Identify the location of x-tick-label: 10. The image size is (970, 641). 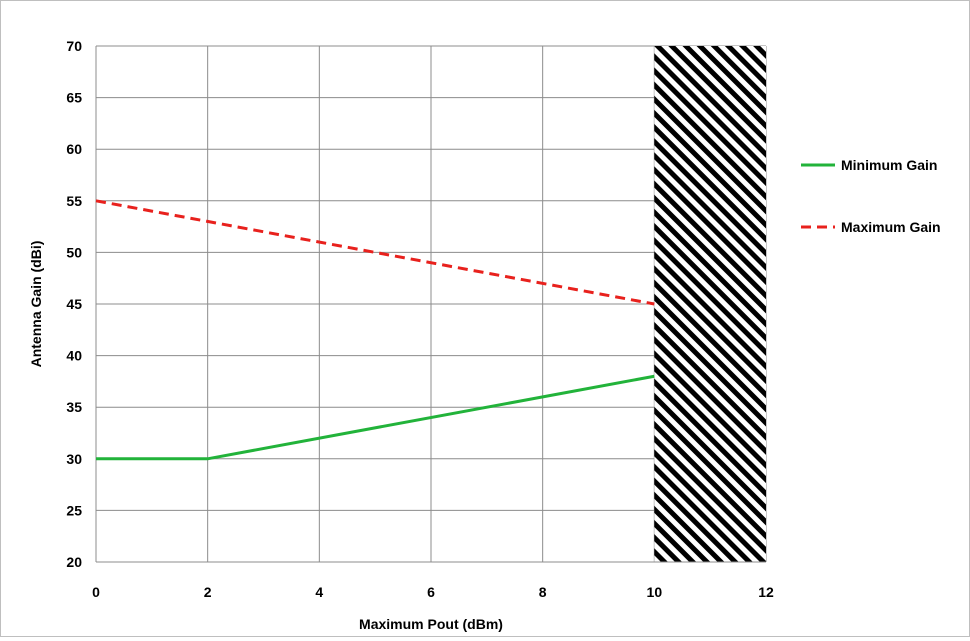
(655, 592).